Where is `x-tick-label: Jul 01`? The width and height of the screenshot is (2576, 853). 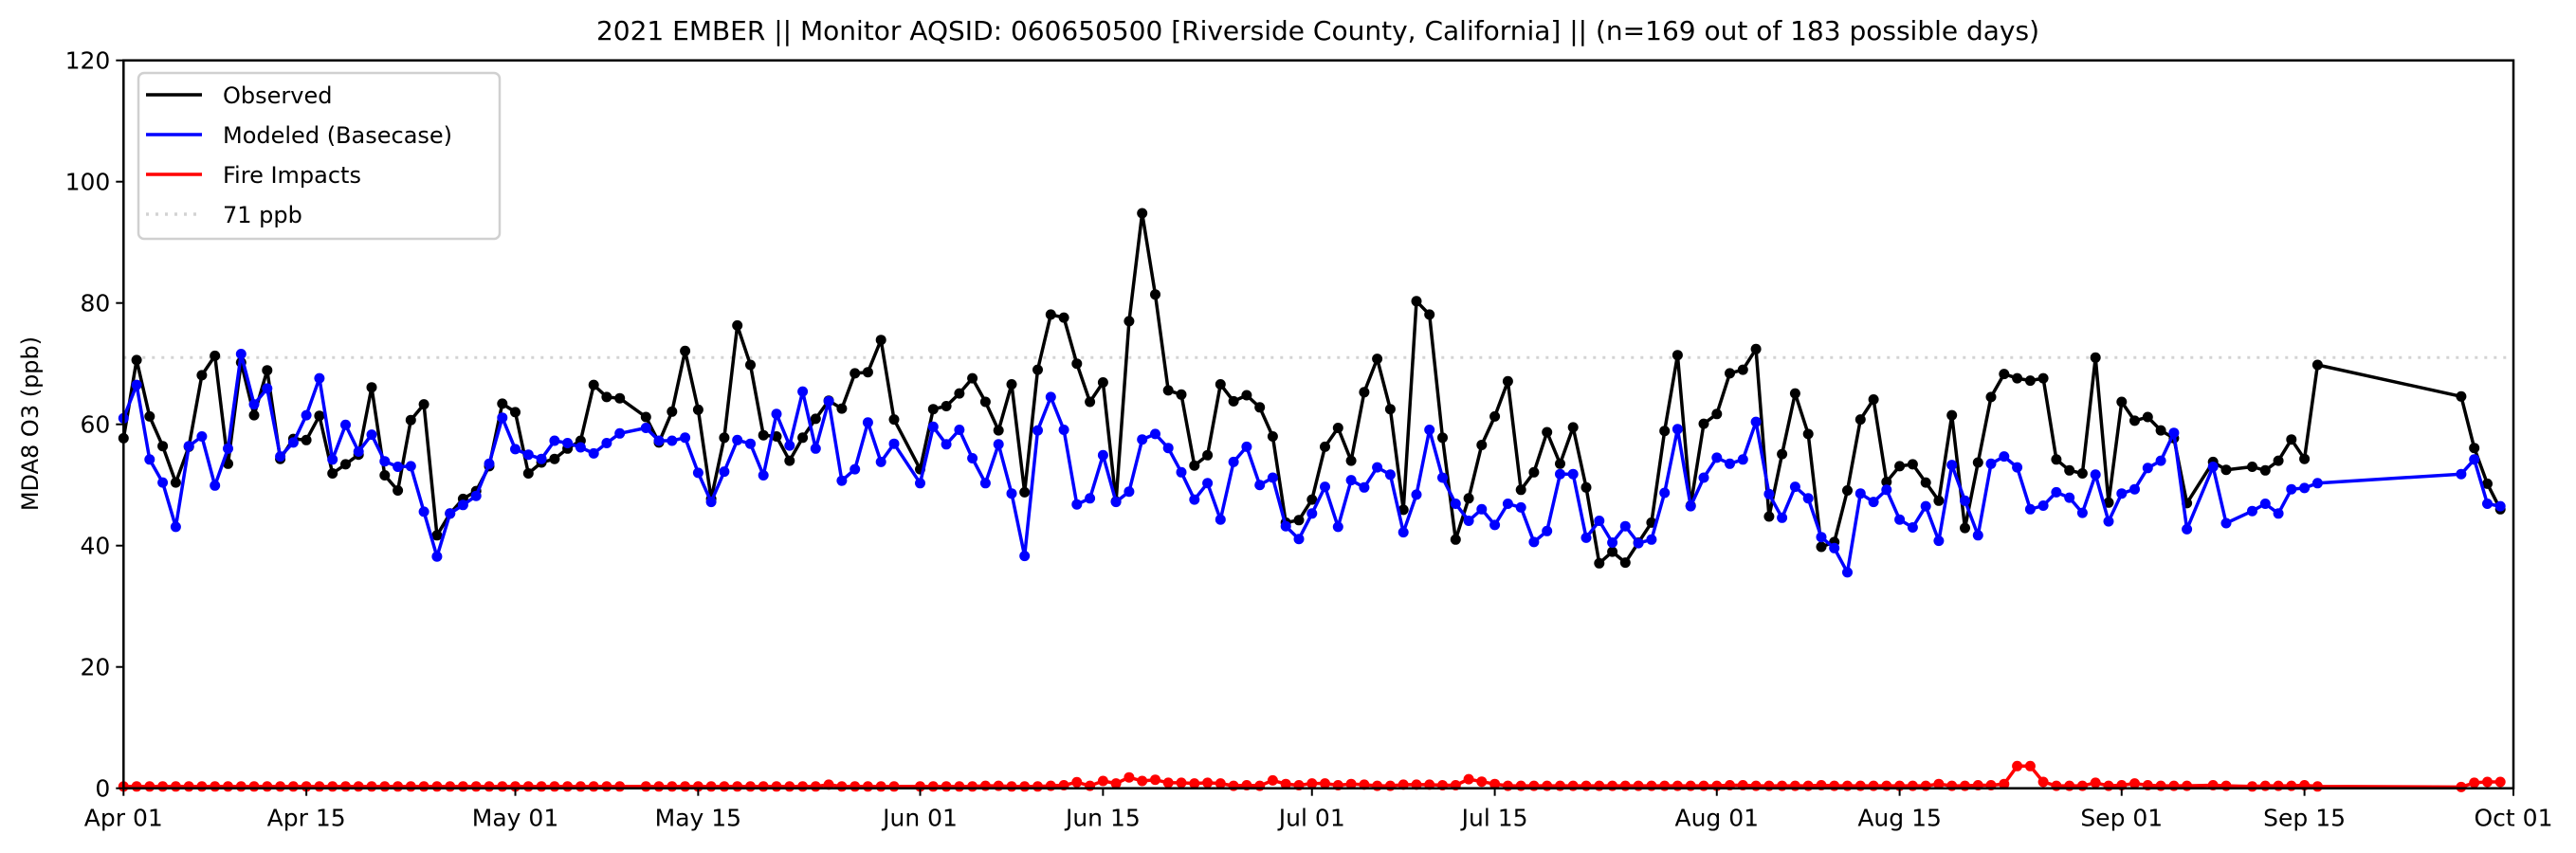 x-tick-label: Jul 01 is located at coordinates (1311, 818).